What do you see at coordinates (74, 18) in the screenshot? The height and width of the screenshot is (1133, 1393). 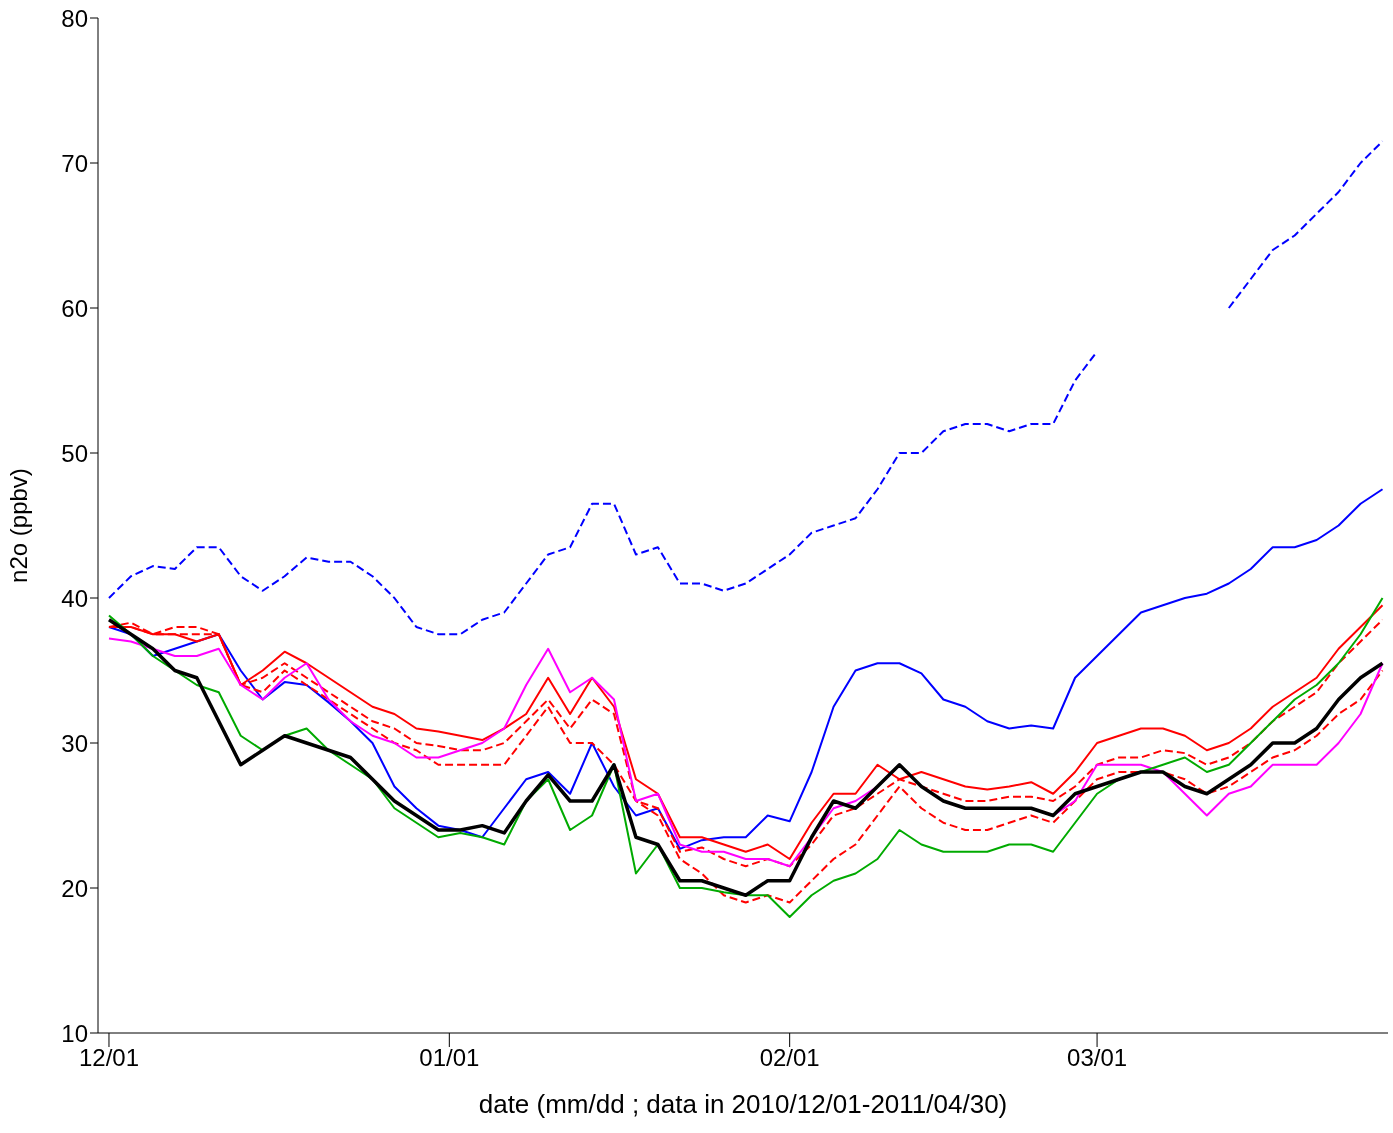 I see `y-tick-label: 80` at bounding box center [74, 18].